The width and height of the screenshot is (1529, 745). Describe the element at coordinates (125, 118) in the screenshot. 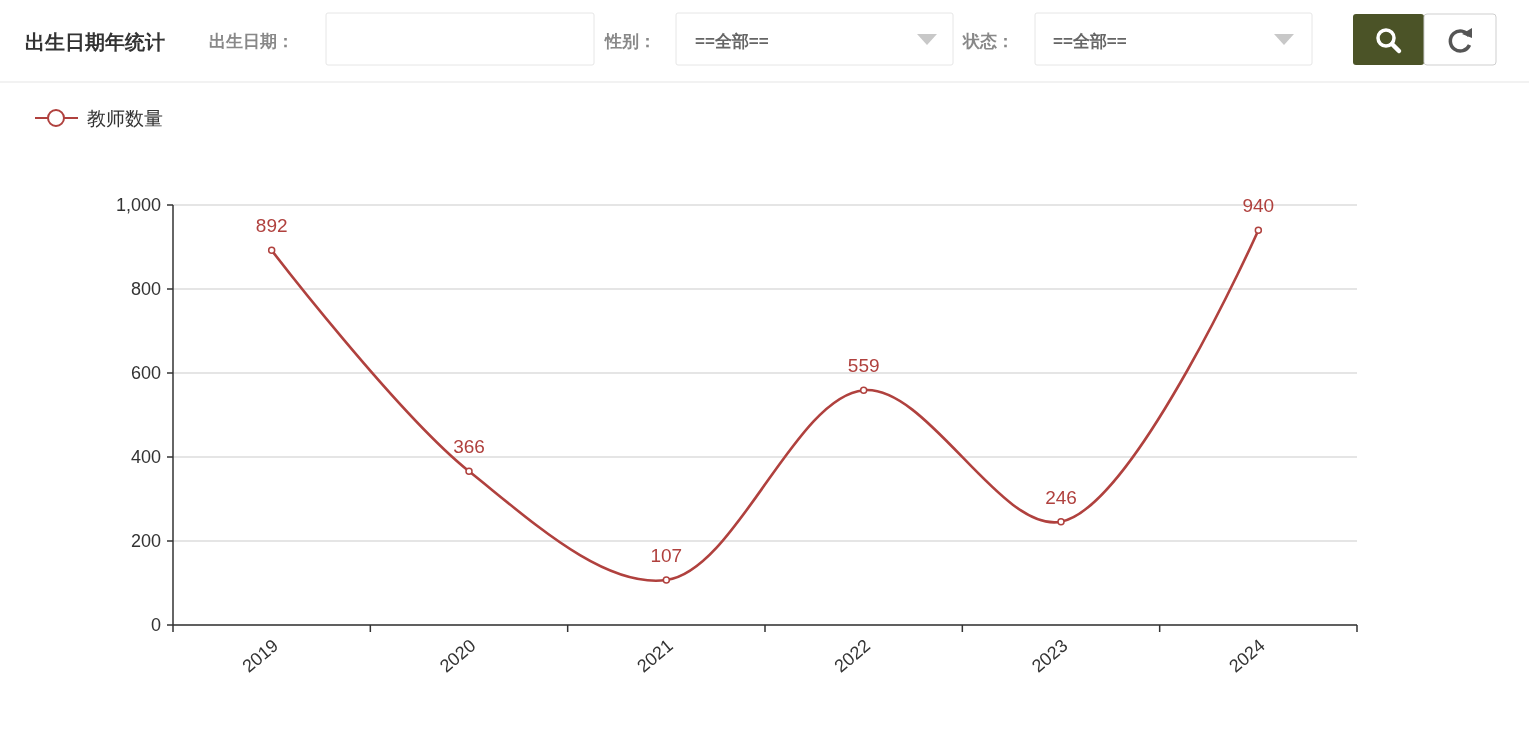

I see `legend-label: 教师数量` at that location.